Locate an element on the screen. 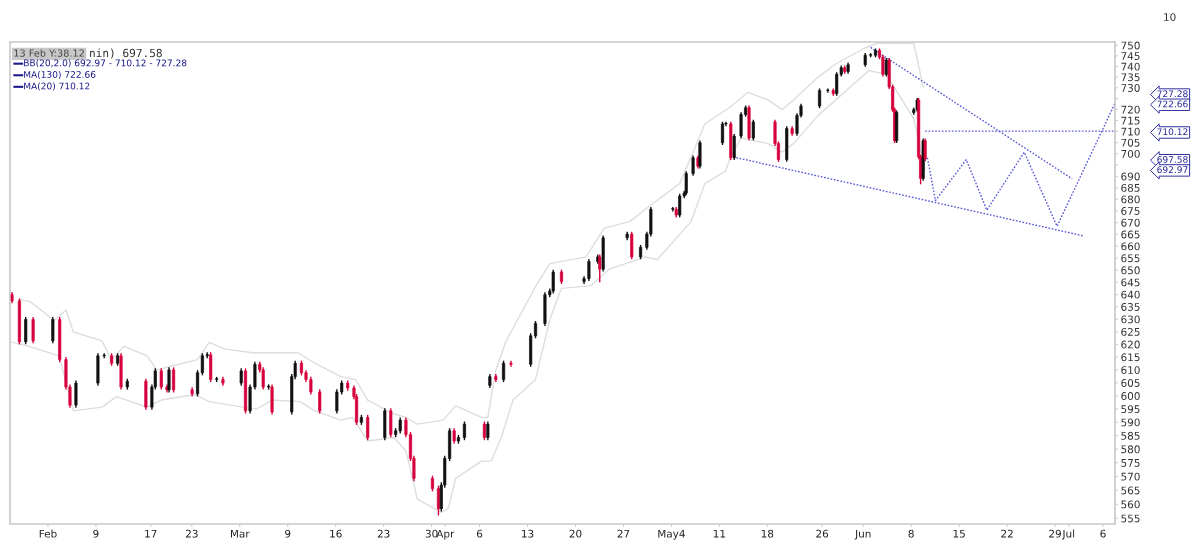 This screenshot has width=1200, height=554. y2-tick-label: 710.12 is located at coordinates (1172, 132).